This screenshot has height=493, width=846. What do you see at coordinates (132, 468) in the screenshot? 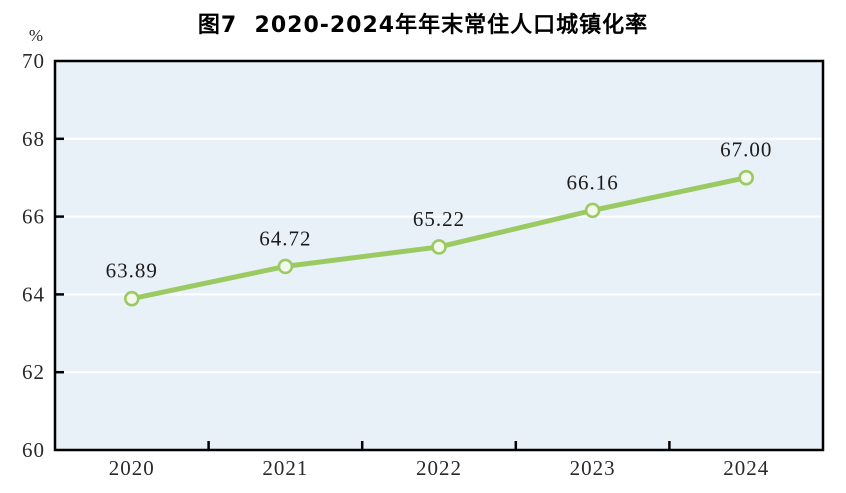
I see `x-axis-label: 2020` at bounding box center [132, 468].